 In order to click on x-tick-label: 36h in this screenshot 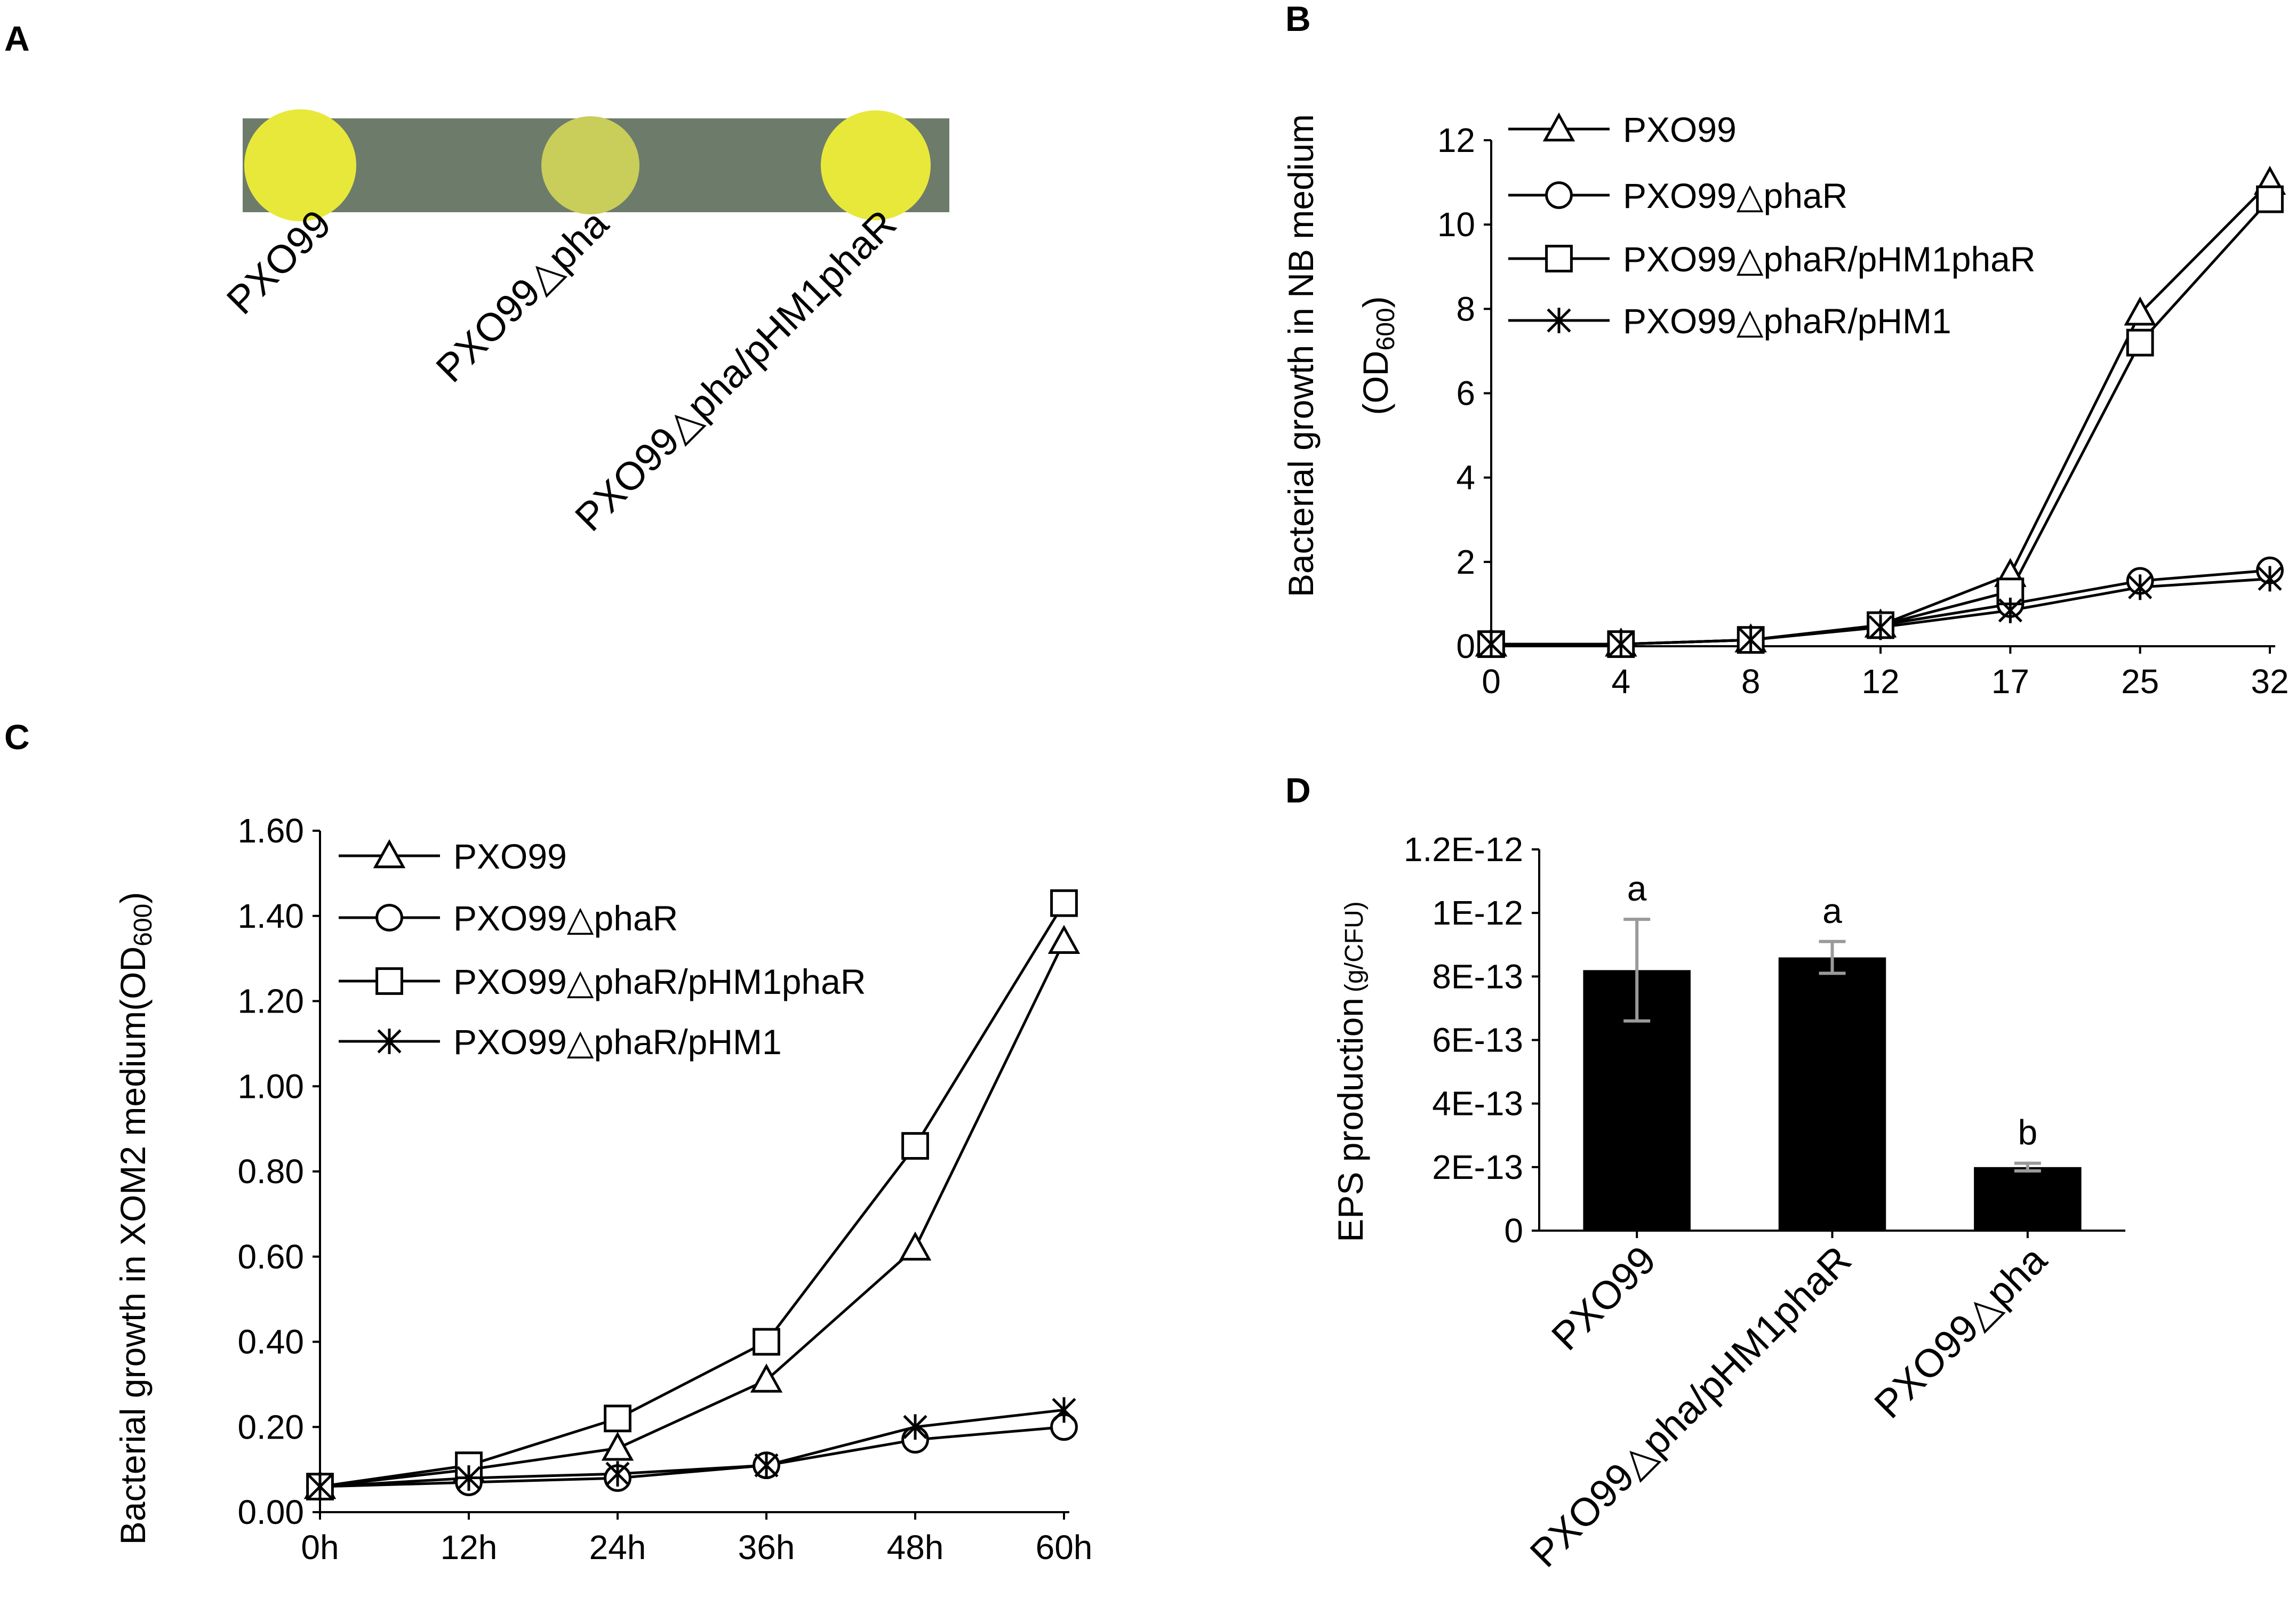, I will do `click(766, 1547)`.